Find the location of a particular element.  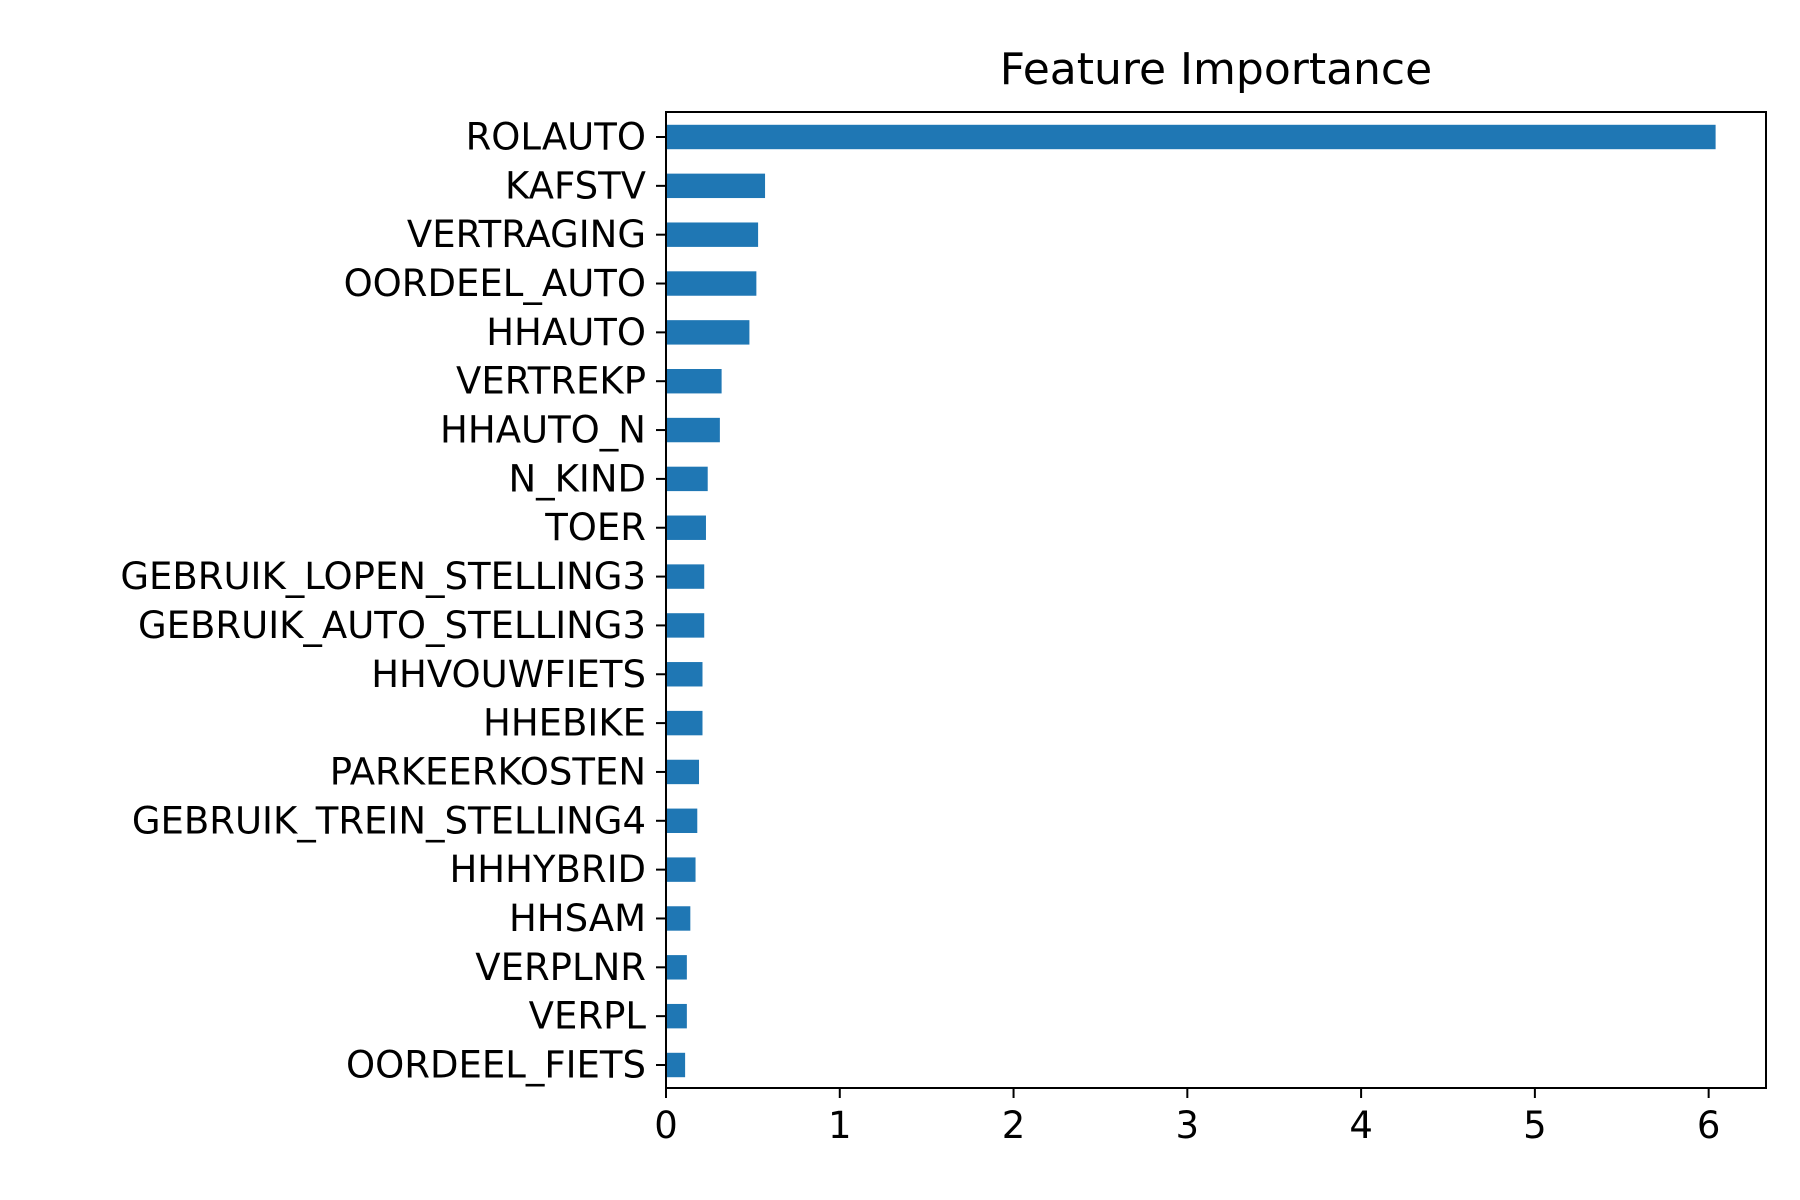

x-tick-label: 5 is located at coordinates (1535, 1125).